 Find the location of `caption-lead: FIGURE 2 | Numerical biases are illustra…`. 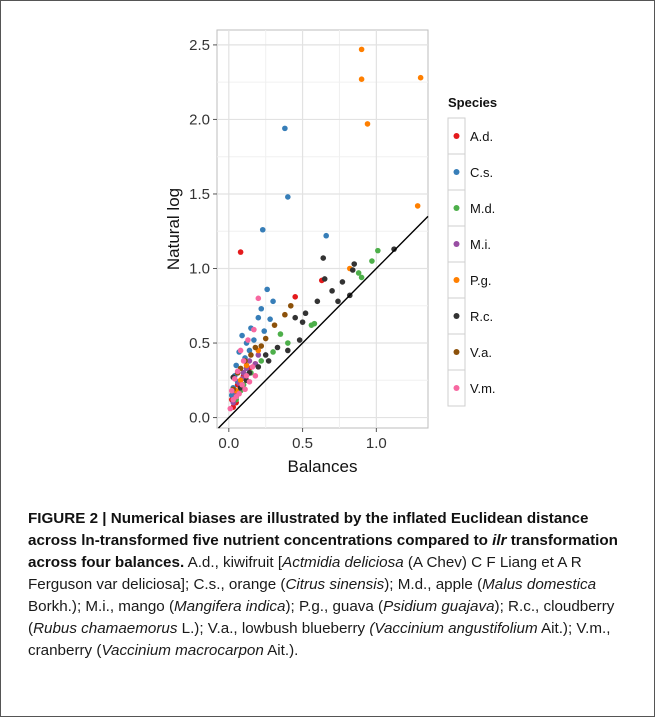

caption-lead: FIGURE 2 | Numerical biases are illustra… is located at coordinates (323, 540).